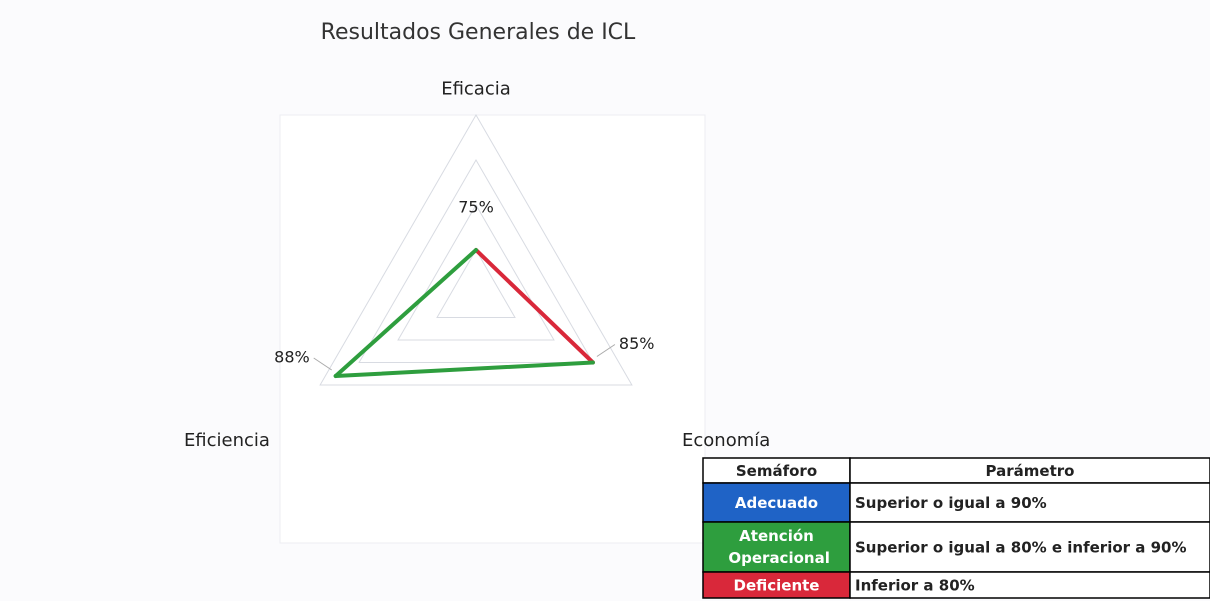  Describe the element at coordinates (227, 440) in the screenshot. I see `axis-label: Eficiencia` at that location.